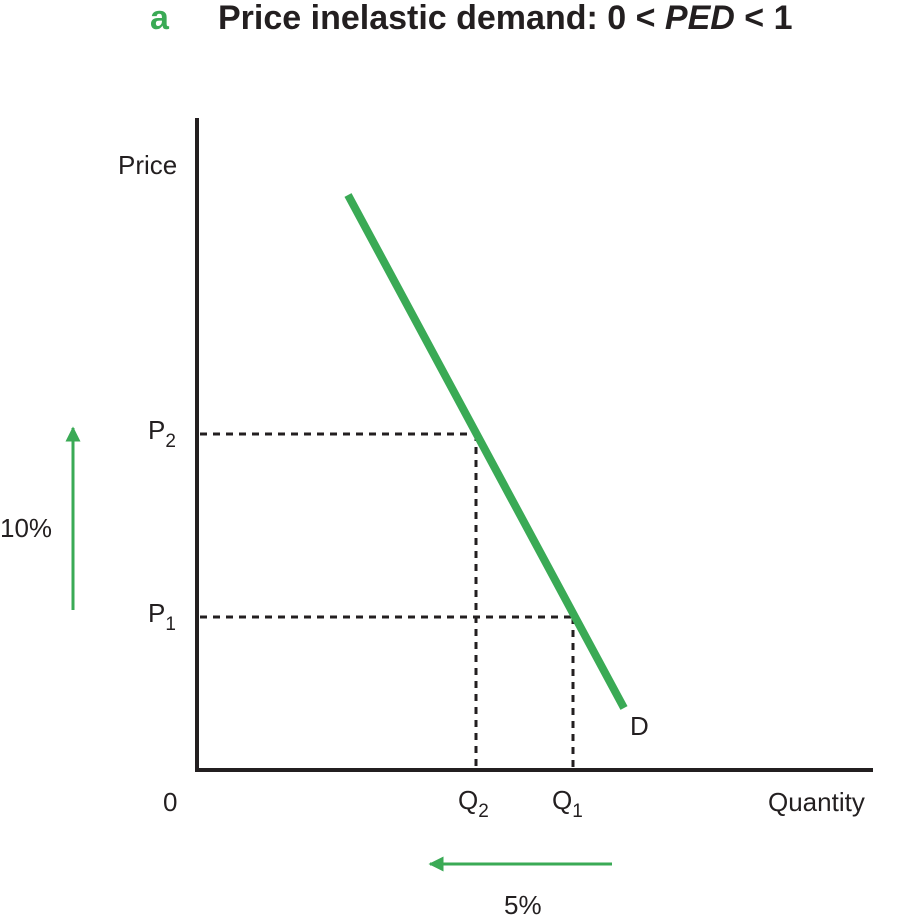 This screenshot has width=908, height=919. What do you see at coordinates (816, 802) in the screenshot?
I see `x-axis-label: Quantity` at bounding box center [816, 802].